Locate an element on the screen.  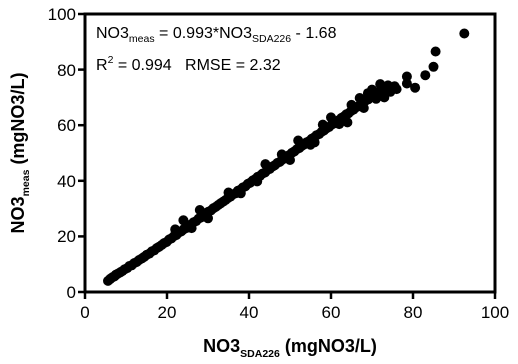
x-tick-label: 0 is located at coordinates (84, 312).